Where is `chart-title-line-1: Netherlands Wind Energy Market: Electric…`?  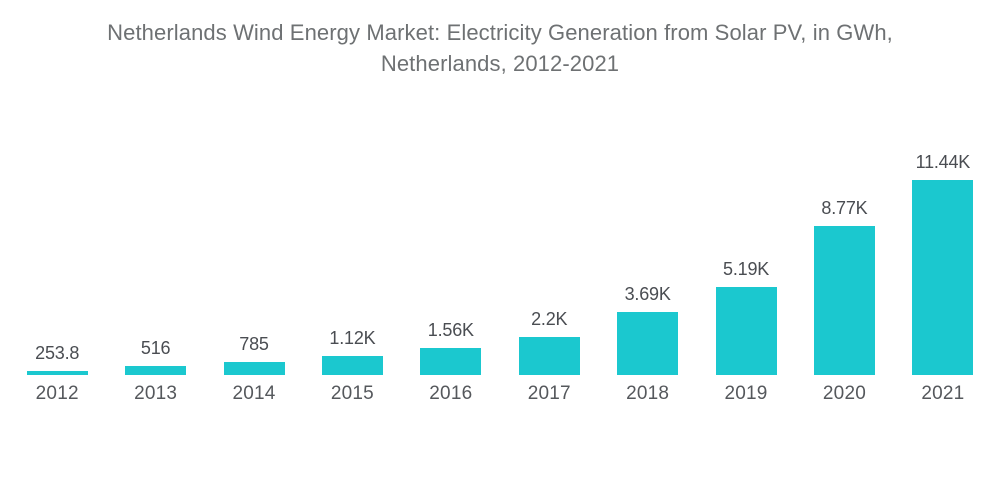
chart-title-line-1: Netherlands Wind Energy Market: Electric… is located at coordinates (500, 32).